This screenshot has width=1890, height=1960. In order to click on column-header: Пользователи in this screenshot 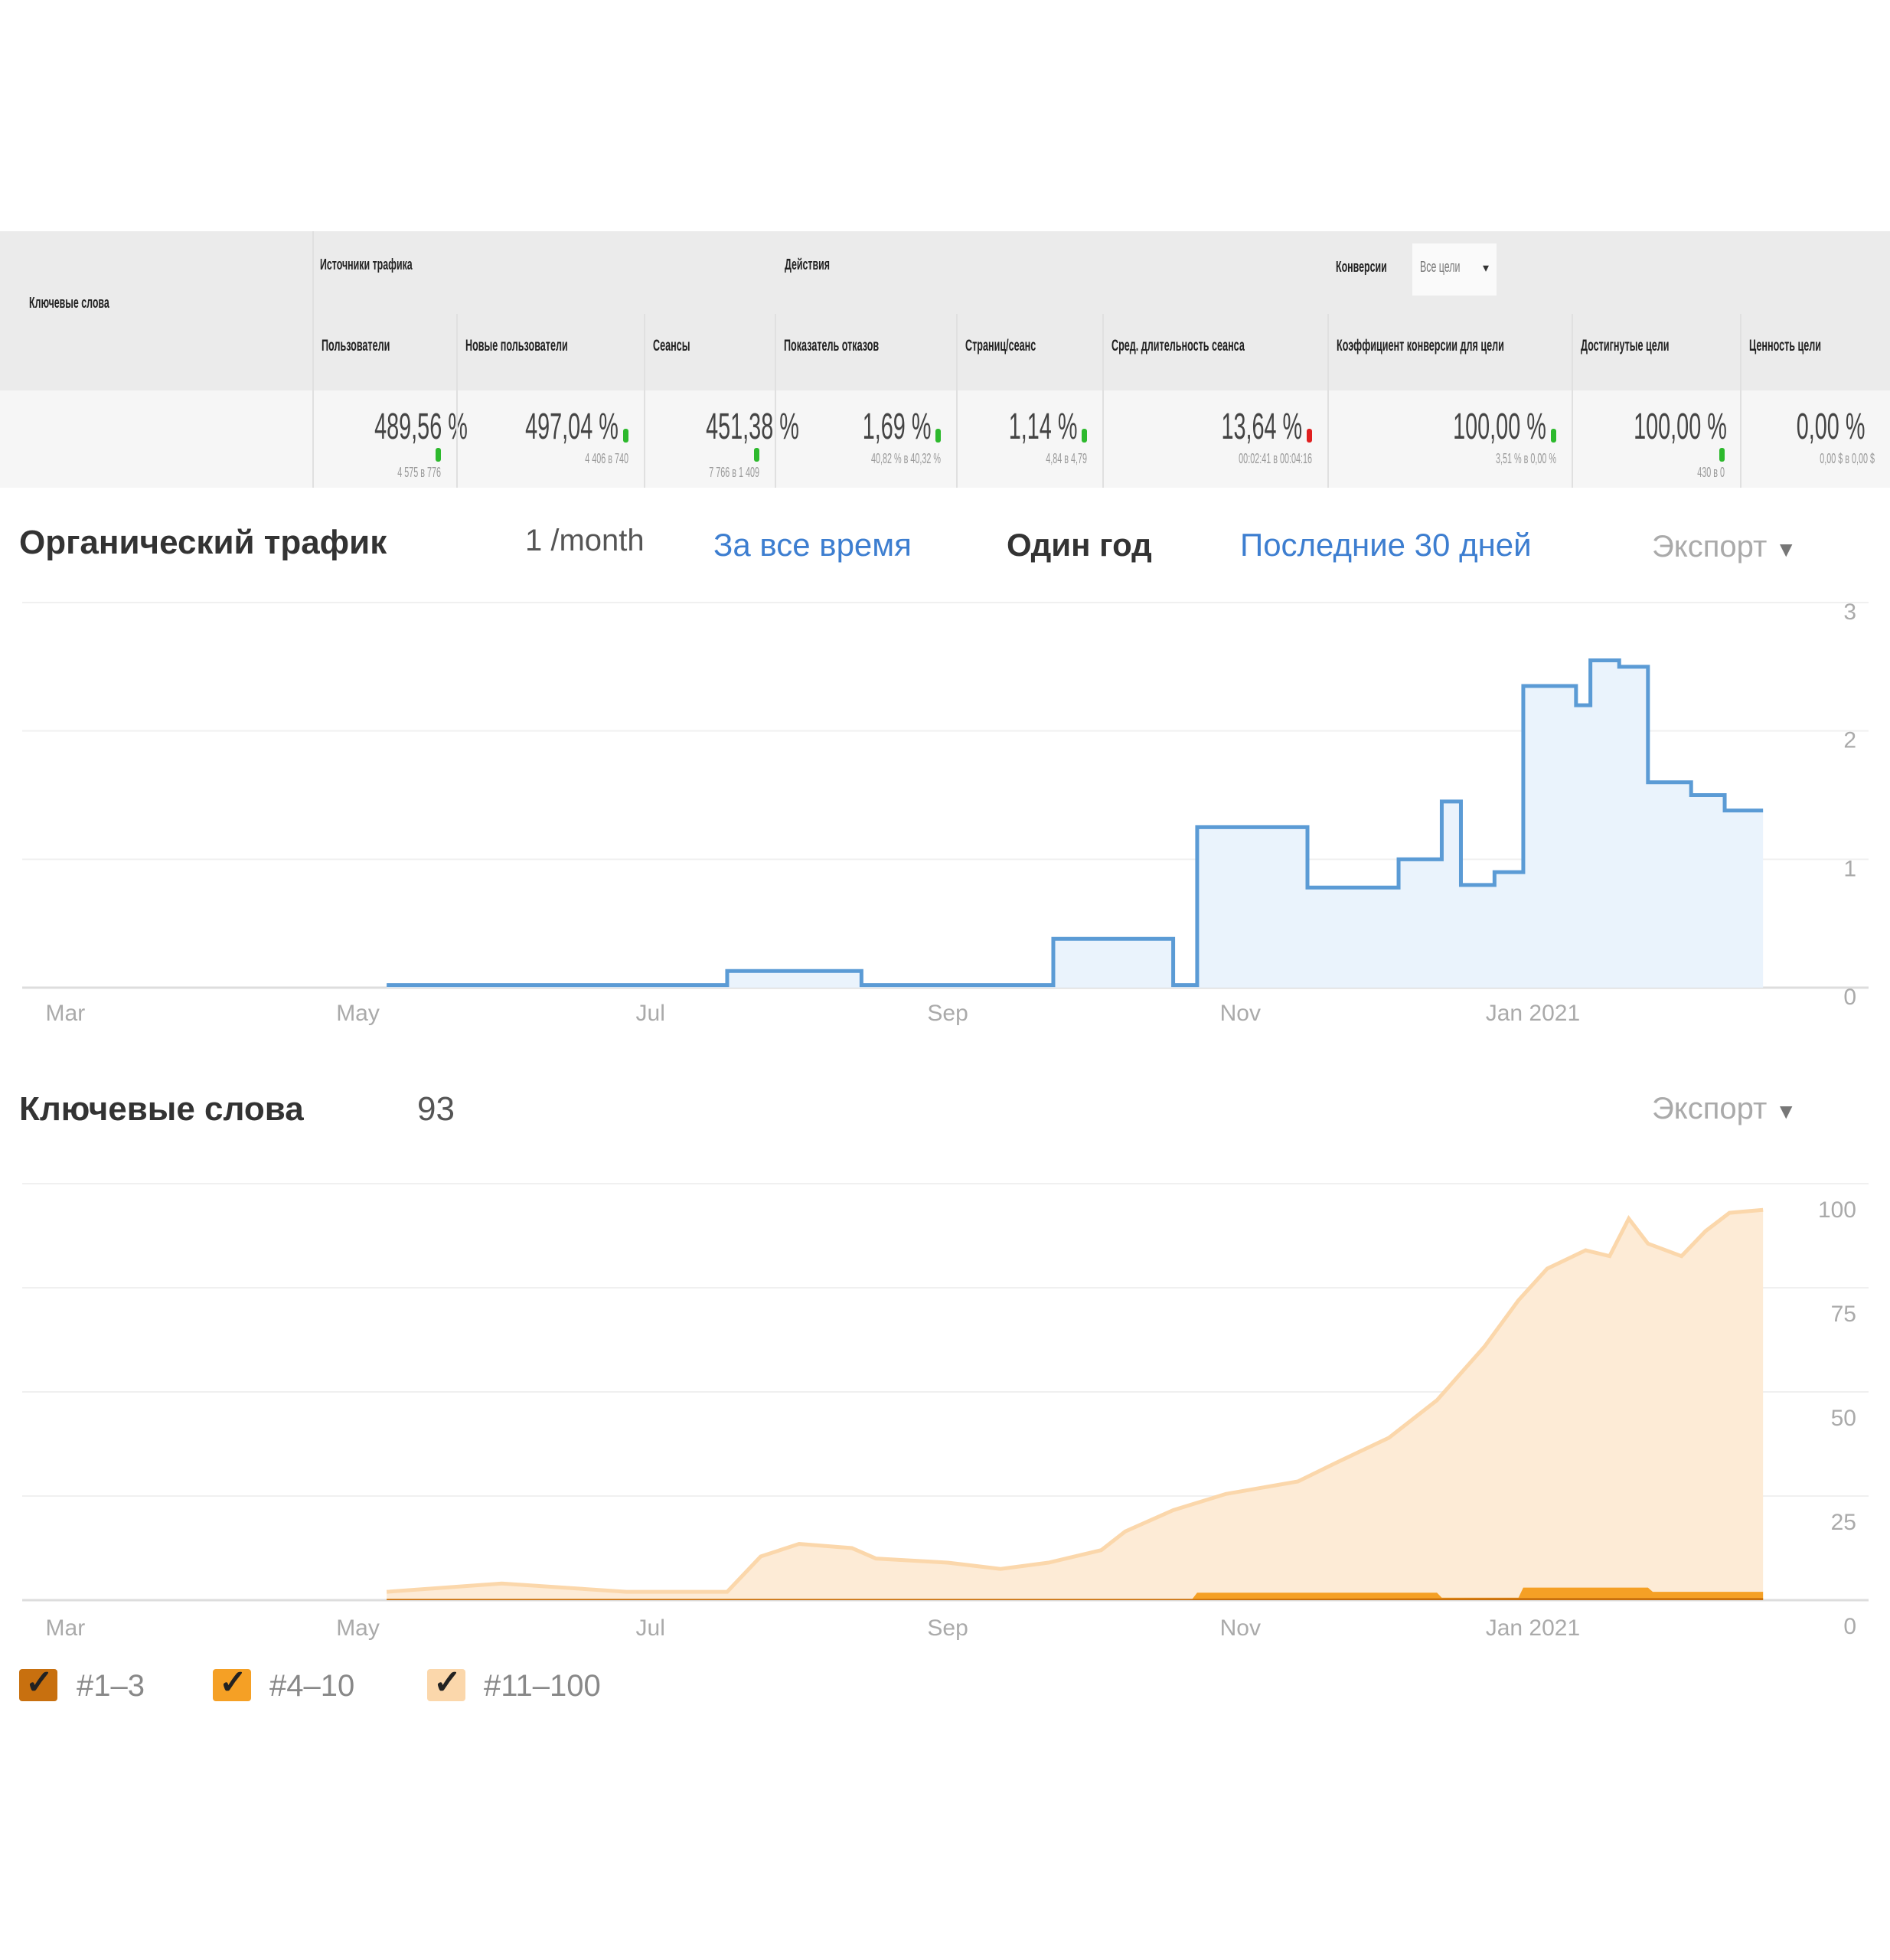, I will do `click(356, 345)`.